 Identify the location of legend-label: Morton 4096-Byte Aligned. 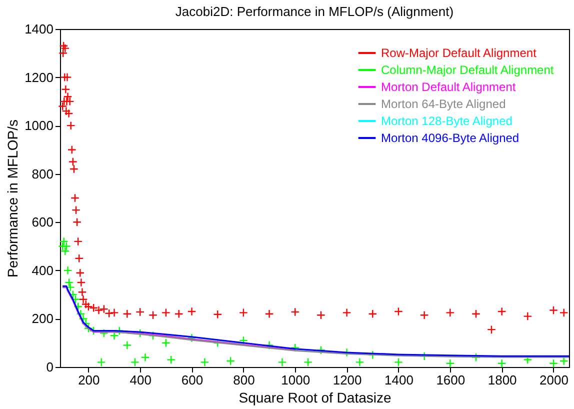
(450, 138).